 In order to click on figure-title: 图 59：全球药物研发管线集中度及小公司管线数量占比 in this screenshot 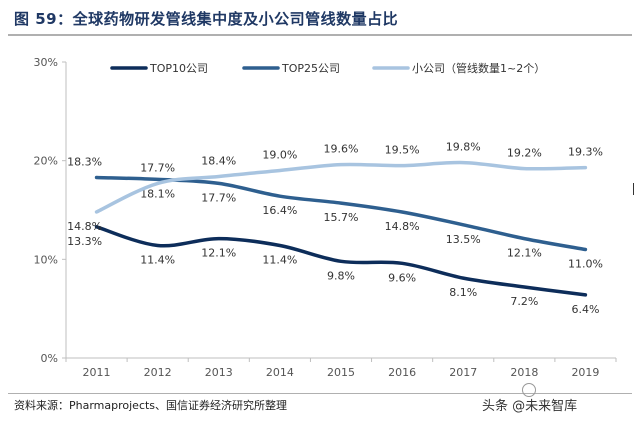, I will do `click(206, 19)`.